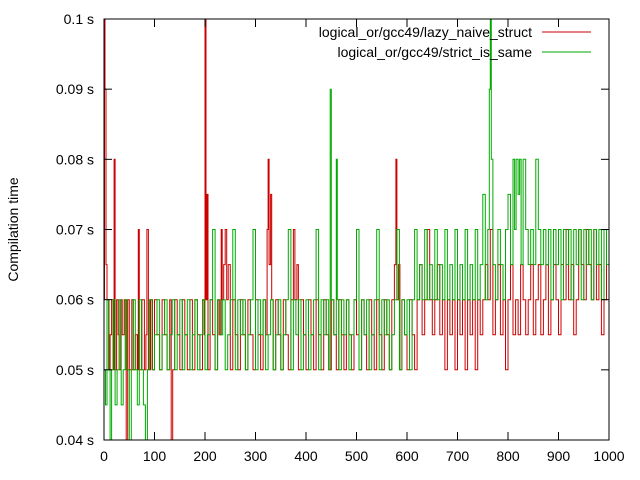 Image resolution: width=640 pixels, height=480 pixels. What do you see at coordinates (75, 159) in the screenshot?
I see `y-tick-label: 0.08 s` at bounding box center [75, 159].